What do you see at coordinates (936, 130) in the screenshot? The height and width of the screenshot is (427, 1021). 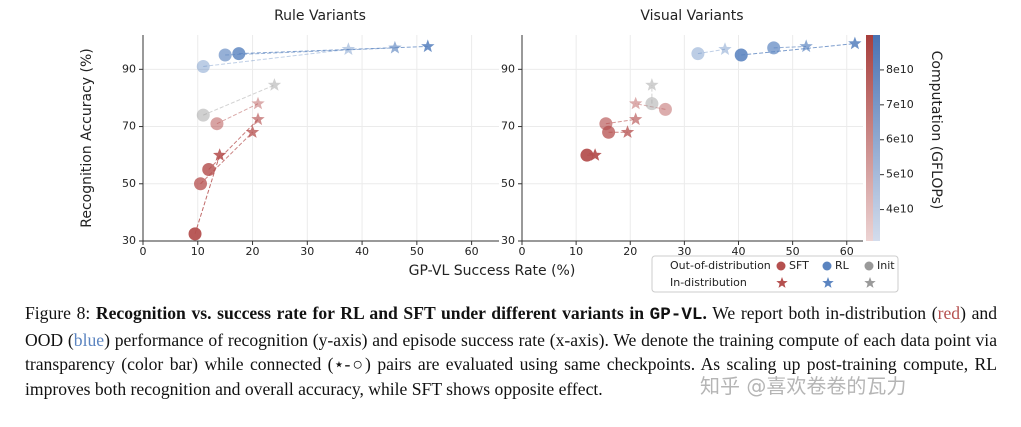 I see `colorbar-label: Computation (GFLOPs)` at bounding box center [936, 130].